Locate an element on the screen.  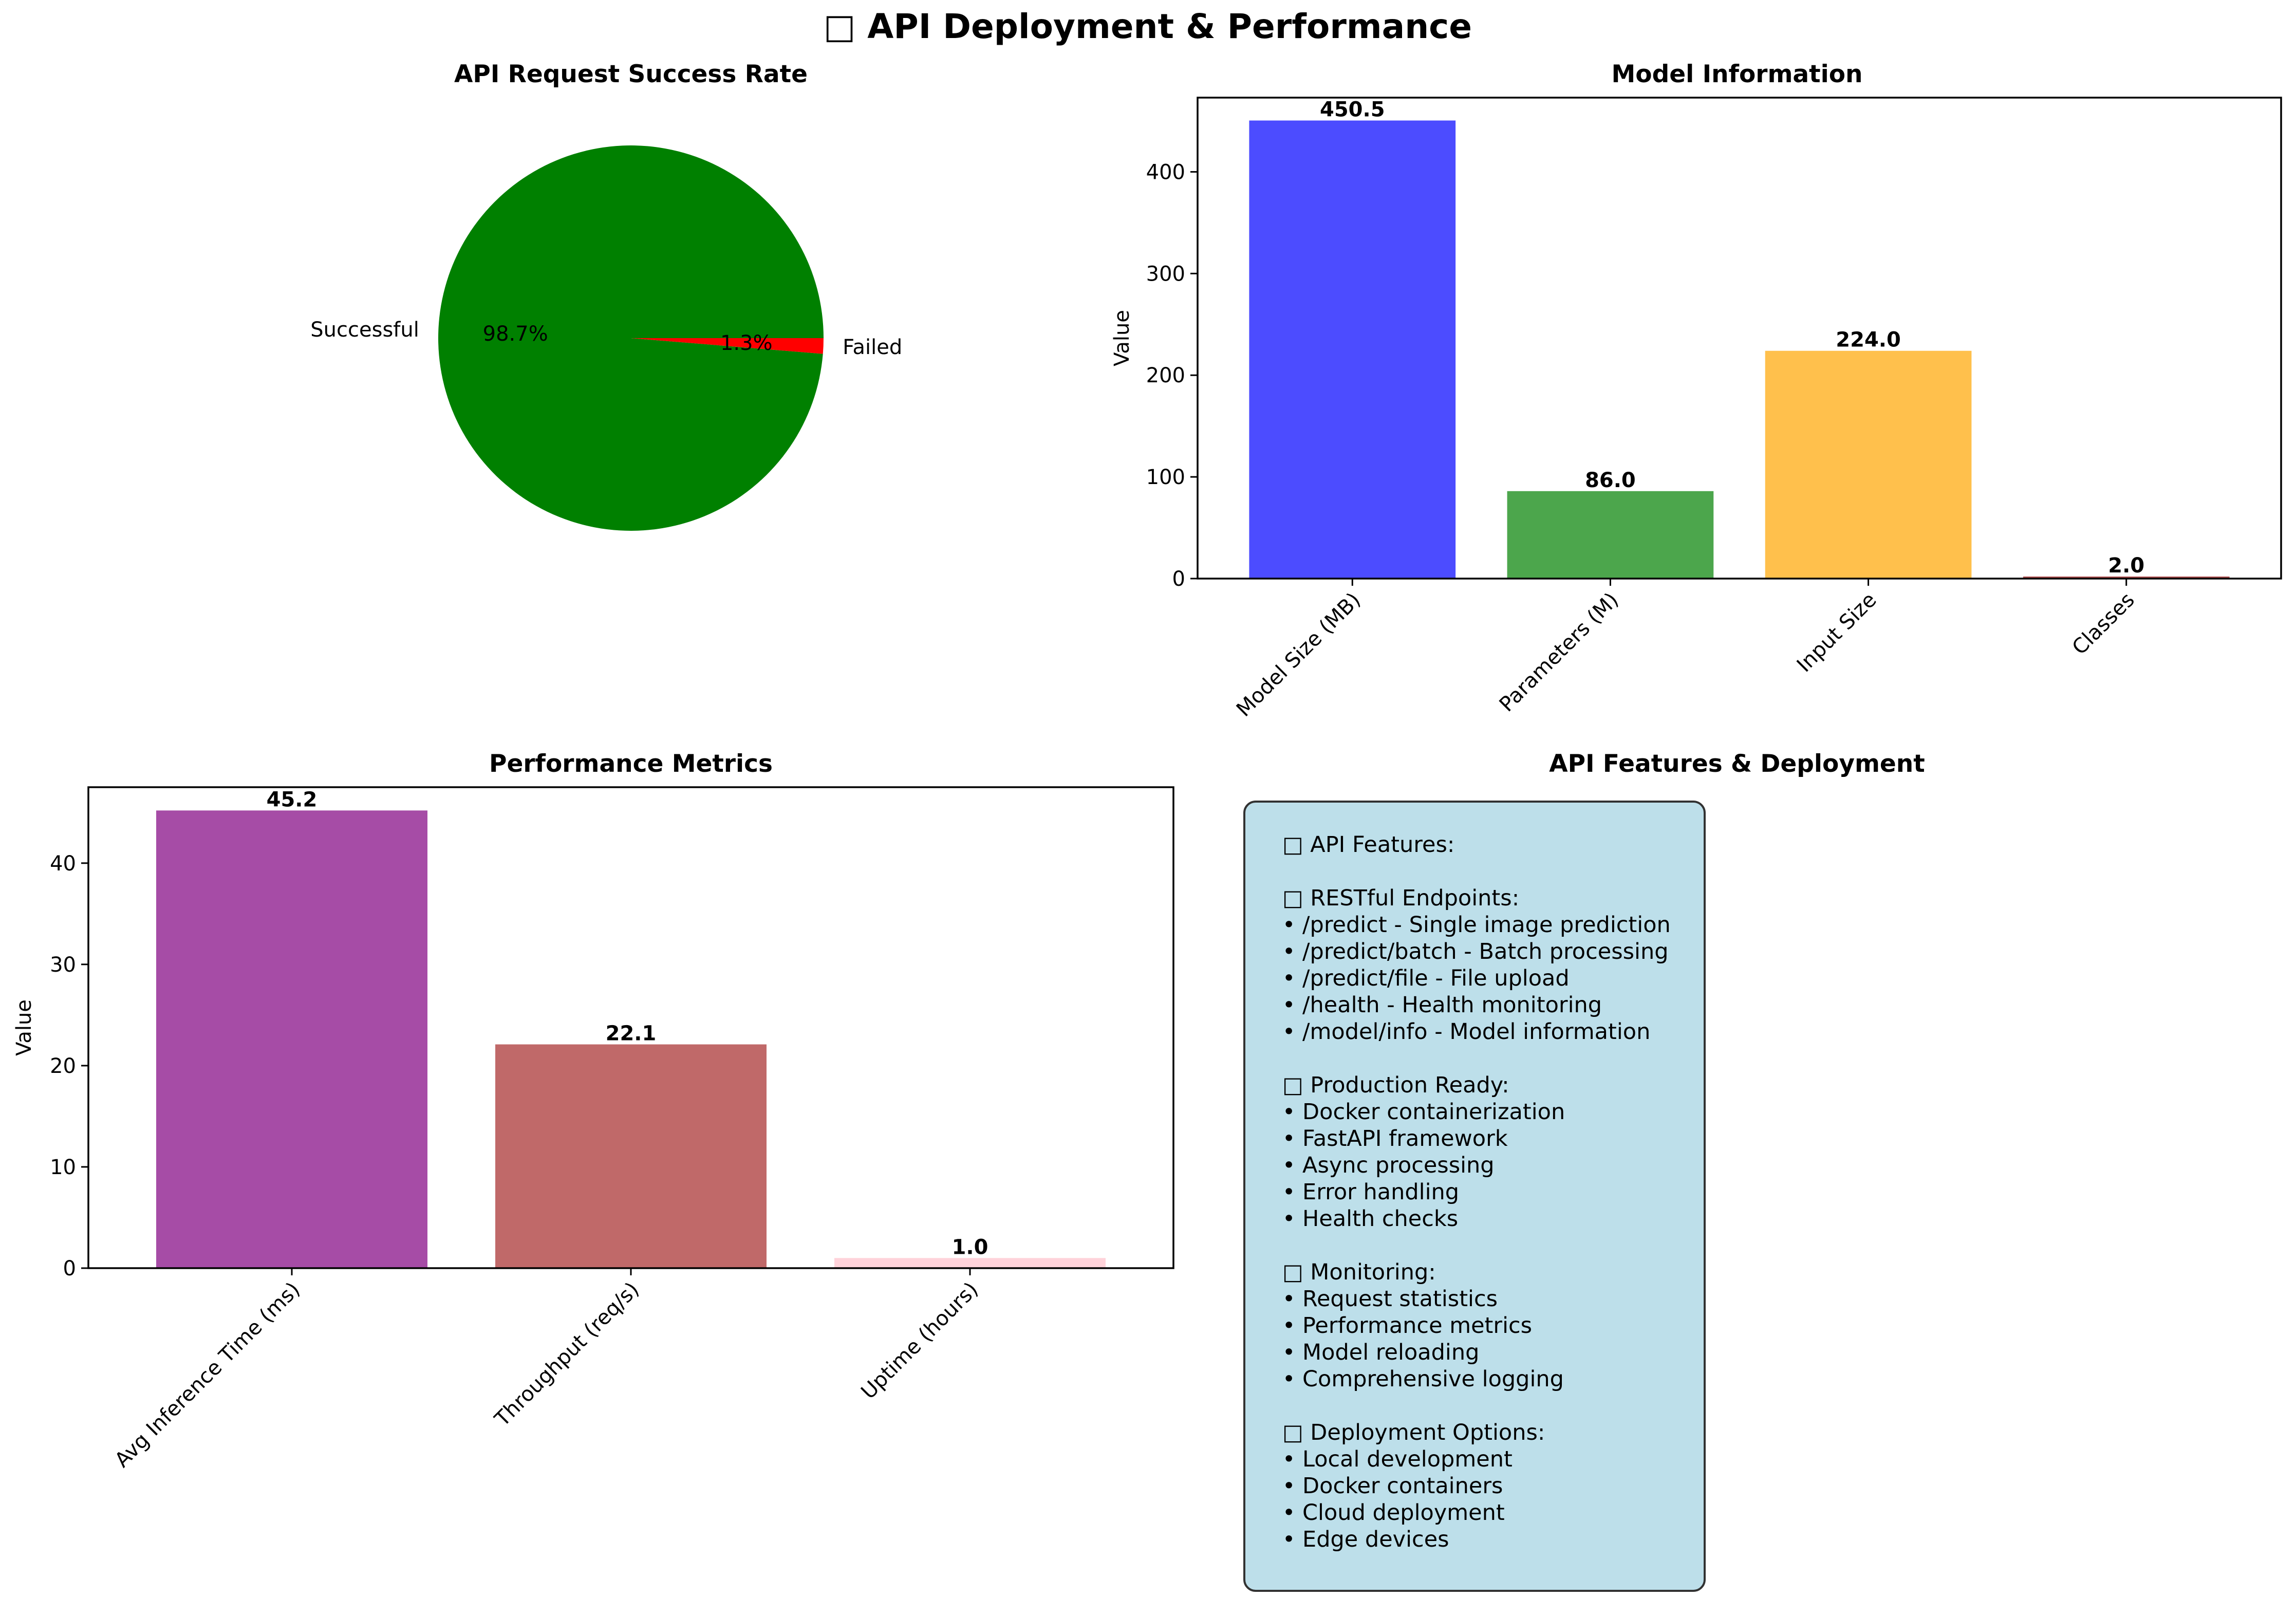
y-tick-label: 100 is located at coordinates (1165, 477).